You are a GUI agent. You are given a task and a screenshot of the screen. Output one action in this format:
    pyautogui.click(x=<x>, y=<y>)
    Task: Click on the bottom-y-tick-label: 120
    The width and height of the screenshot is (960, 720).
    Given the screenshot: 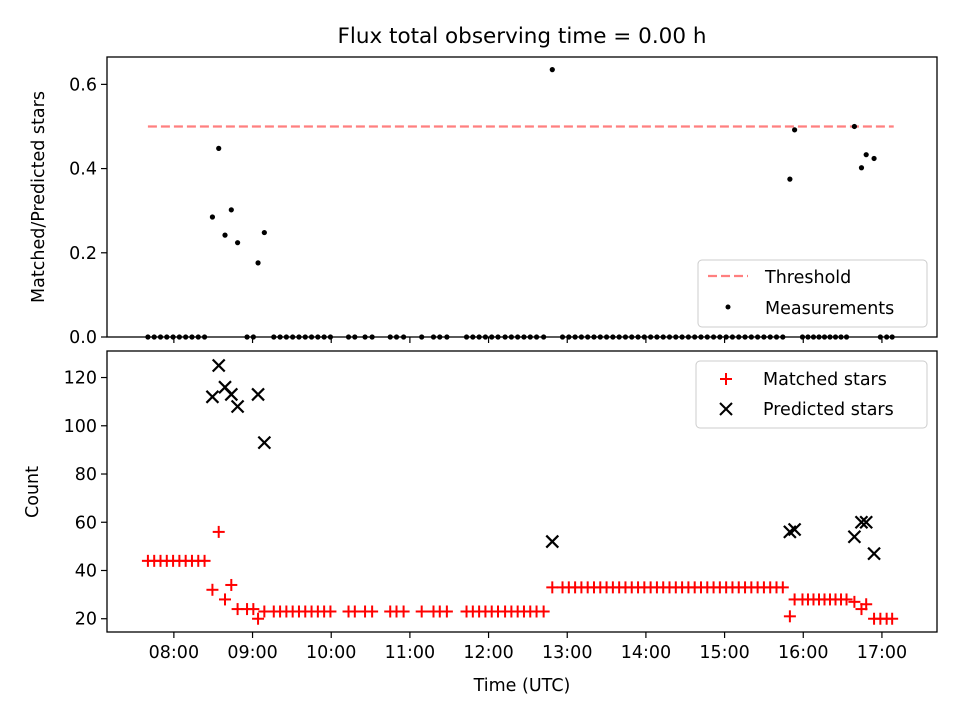 What is the action you would take?
    pyautogui.click(x=80, y=379)
    